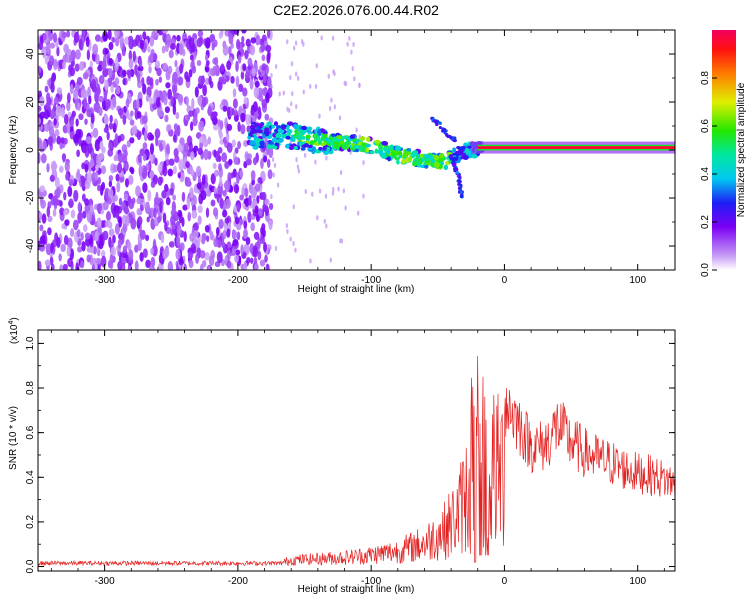 The image size is (750, 600). What do you see at coordinates (238, 280) in the screenshot?
I see `spectrogram-x-tick-label: -200` at bounding box center [238, 280].